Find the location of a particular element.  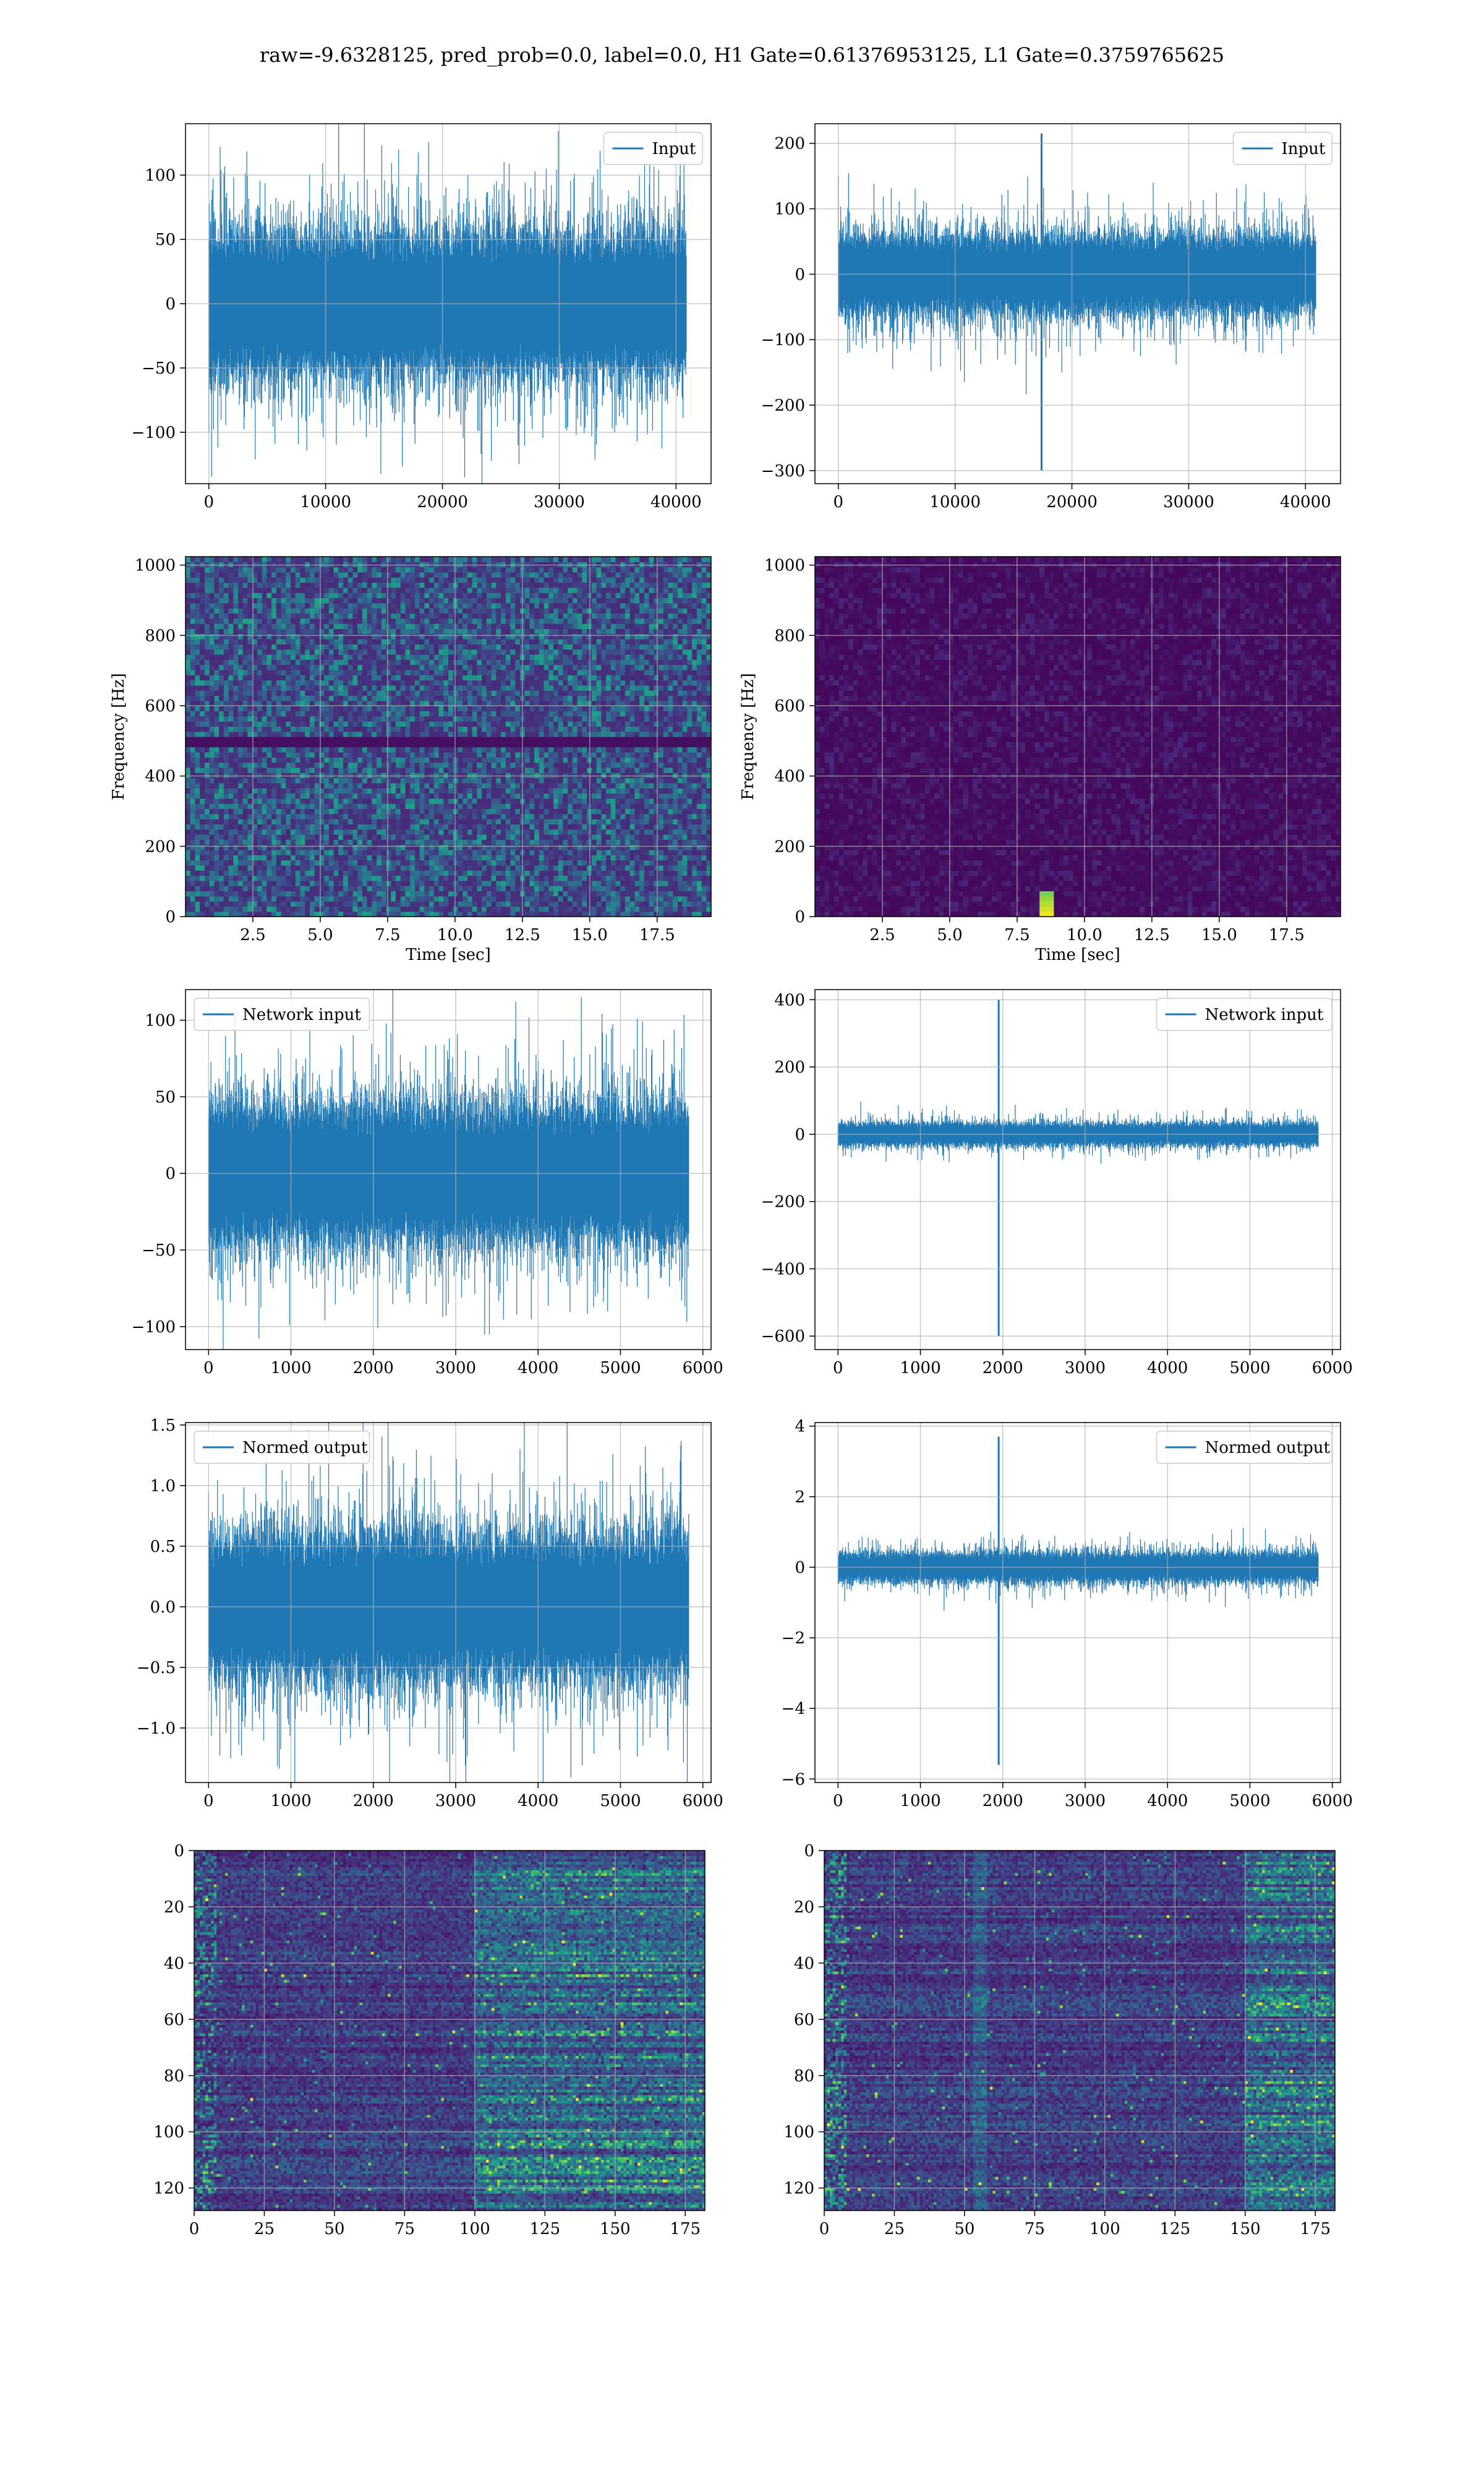

x-tick-label: 10.0 is located at coordinates (455, 935).